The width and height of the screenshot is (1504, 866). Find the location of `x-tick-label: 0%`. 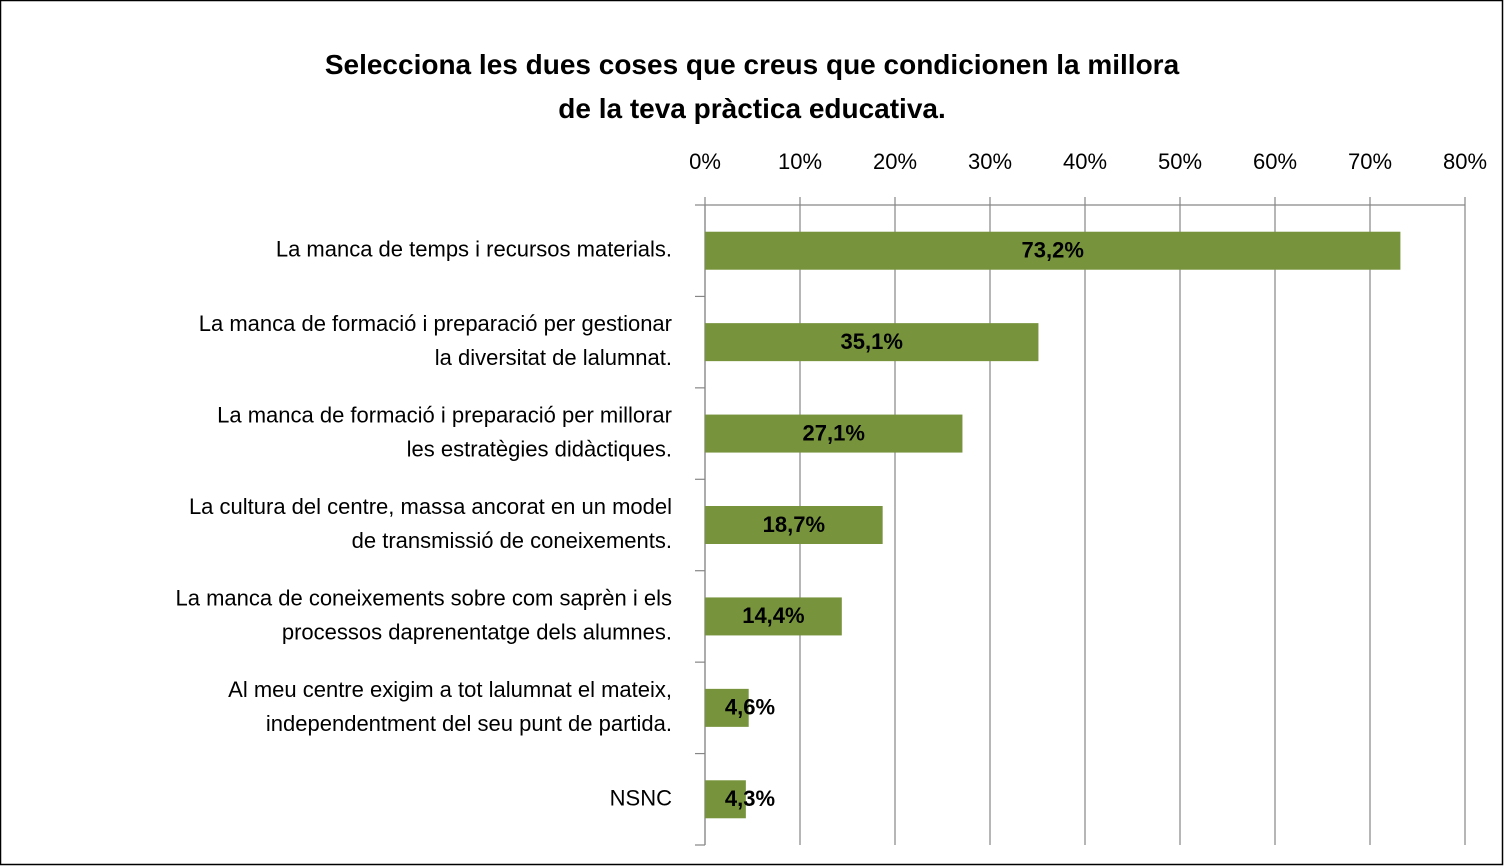

x-tick-label: 0% is located at coordinates (705, 161).